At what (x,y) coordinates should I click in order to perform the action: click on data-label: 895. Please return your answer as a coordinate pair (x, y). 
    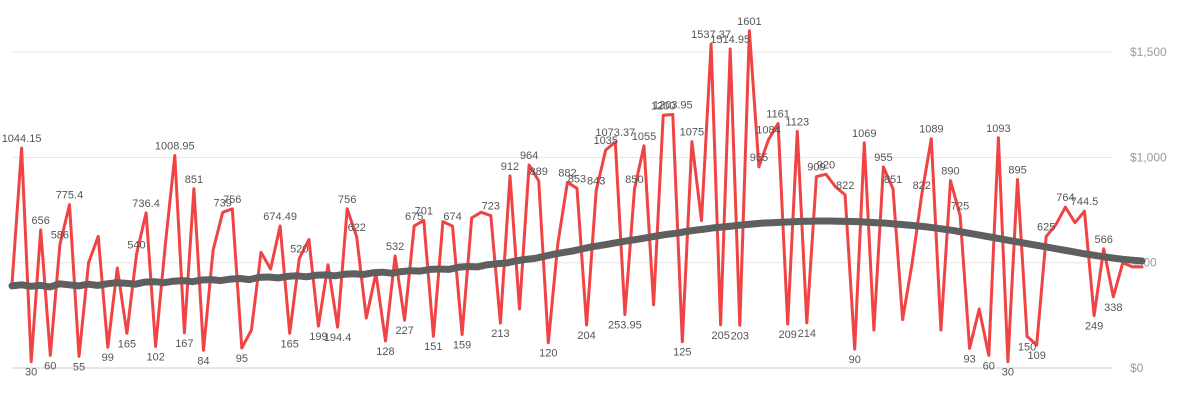
    Looking at the image, I should click on (1017, 171).